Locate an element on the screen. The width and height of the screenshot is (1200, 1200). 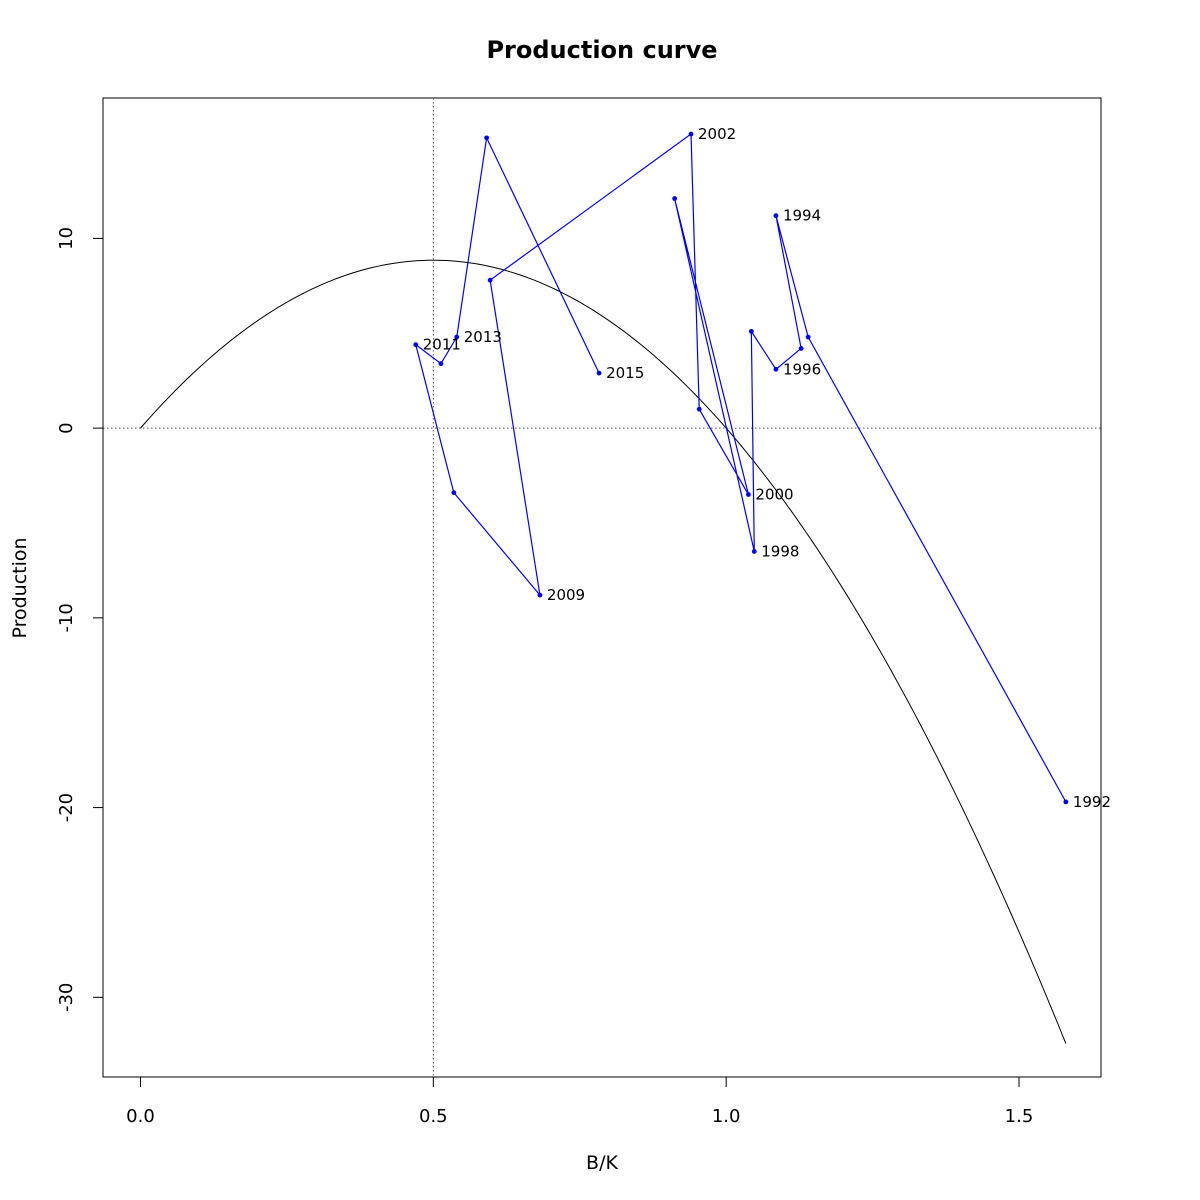
y-tick-label: 10 is located at coordinates (66, 238).